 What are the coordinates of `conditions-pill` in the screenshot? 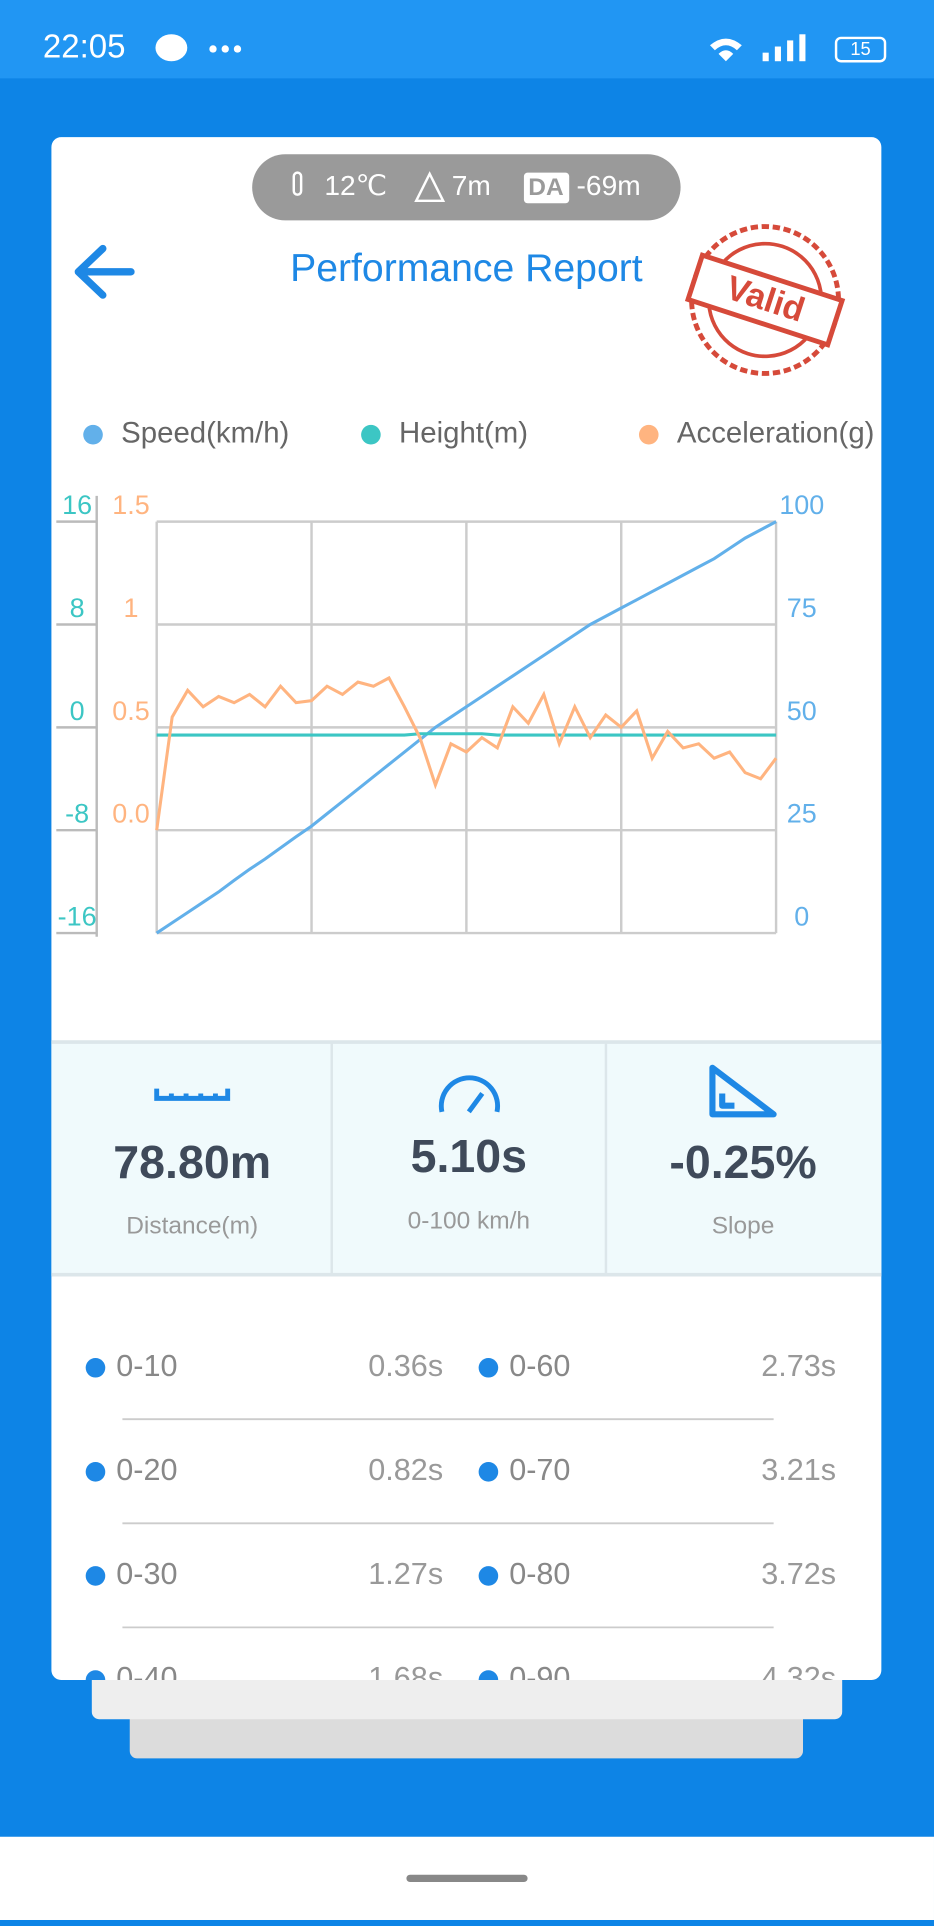 It's located at (466, 187).